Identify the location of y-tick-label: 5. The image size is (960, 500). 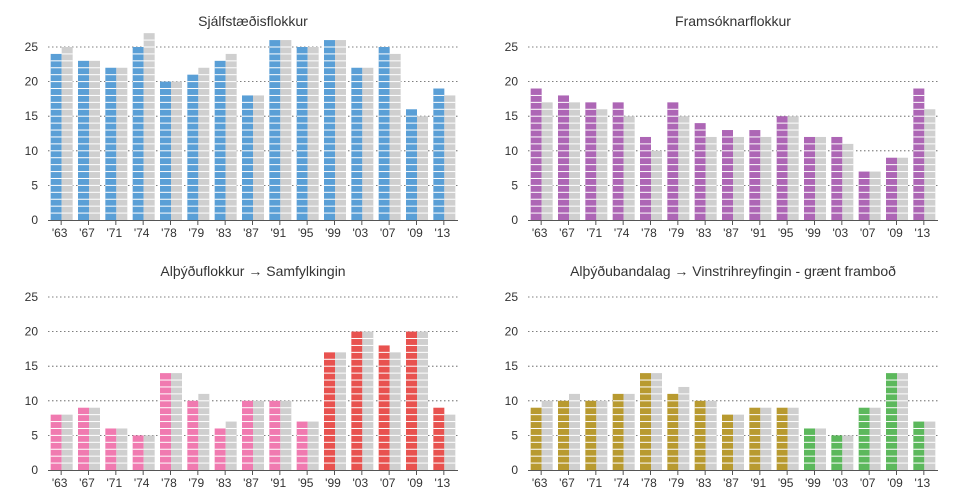
(514, 185).